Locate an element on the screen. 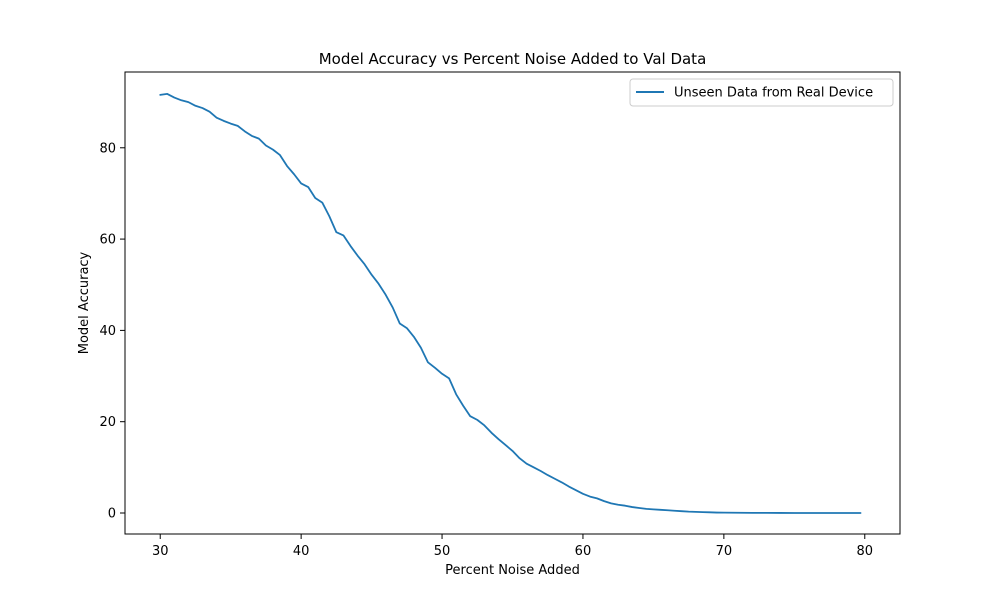 The height and width of the screenshot is (600, 1000). y-axis-ticks: 0 20 40 60 80 is located at coordinates (112, 331).